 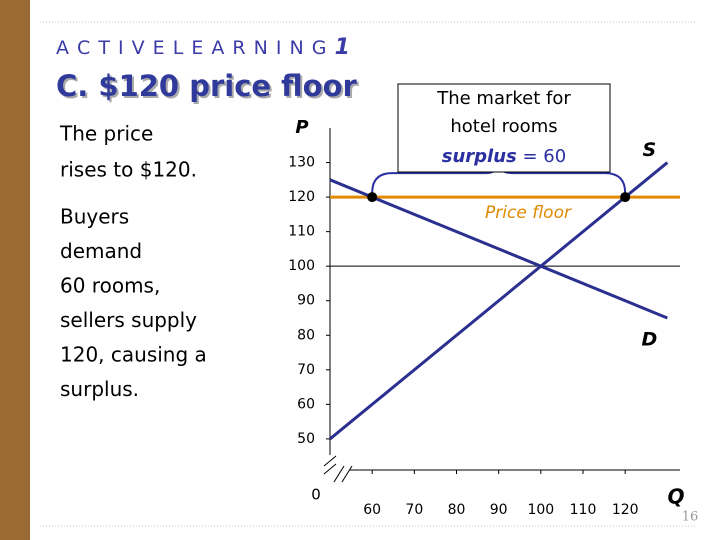 I want to click on y-tick-label: 70, so click(x=306, y=370).